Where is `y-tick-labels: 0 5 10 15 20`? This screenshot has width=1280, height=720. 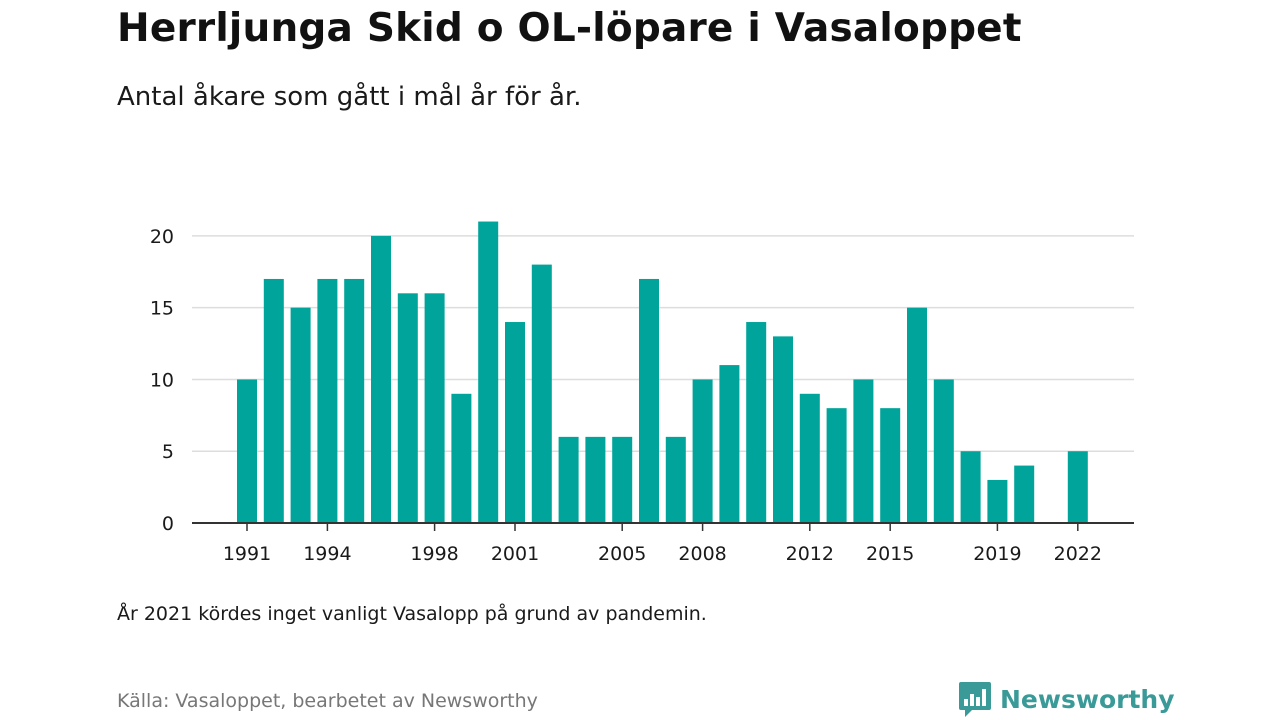 y-tick-labels: 0 5 10 15 20 is located at coordinates (162, 380).